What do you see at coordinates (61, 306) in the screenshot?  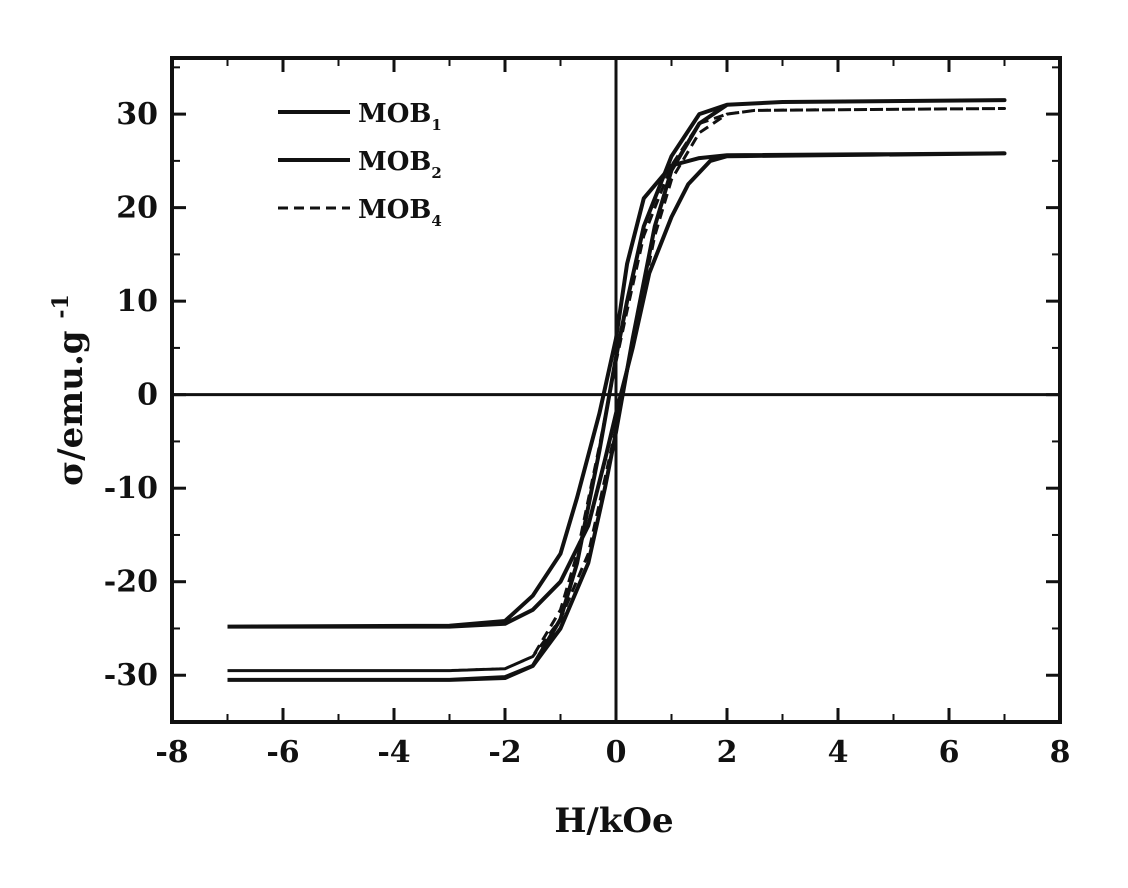 I see `y-axis-title-sup: -1` at bounding box center [61, 306].